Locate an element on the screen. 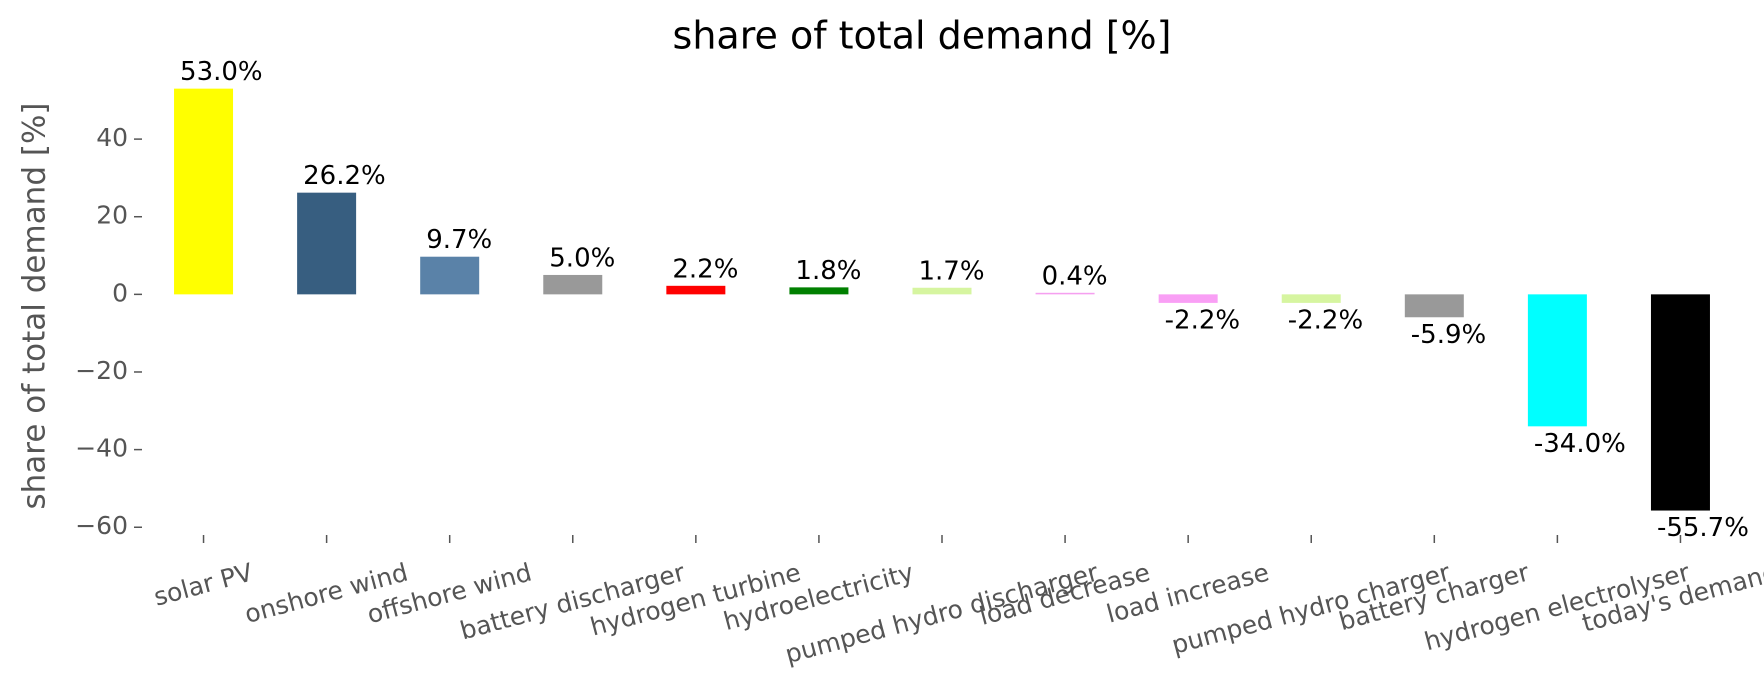  y-tick-label: 0 is located at coordinates (120, 292).